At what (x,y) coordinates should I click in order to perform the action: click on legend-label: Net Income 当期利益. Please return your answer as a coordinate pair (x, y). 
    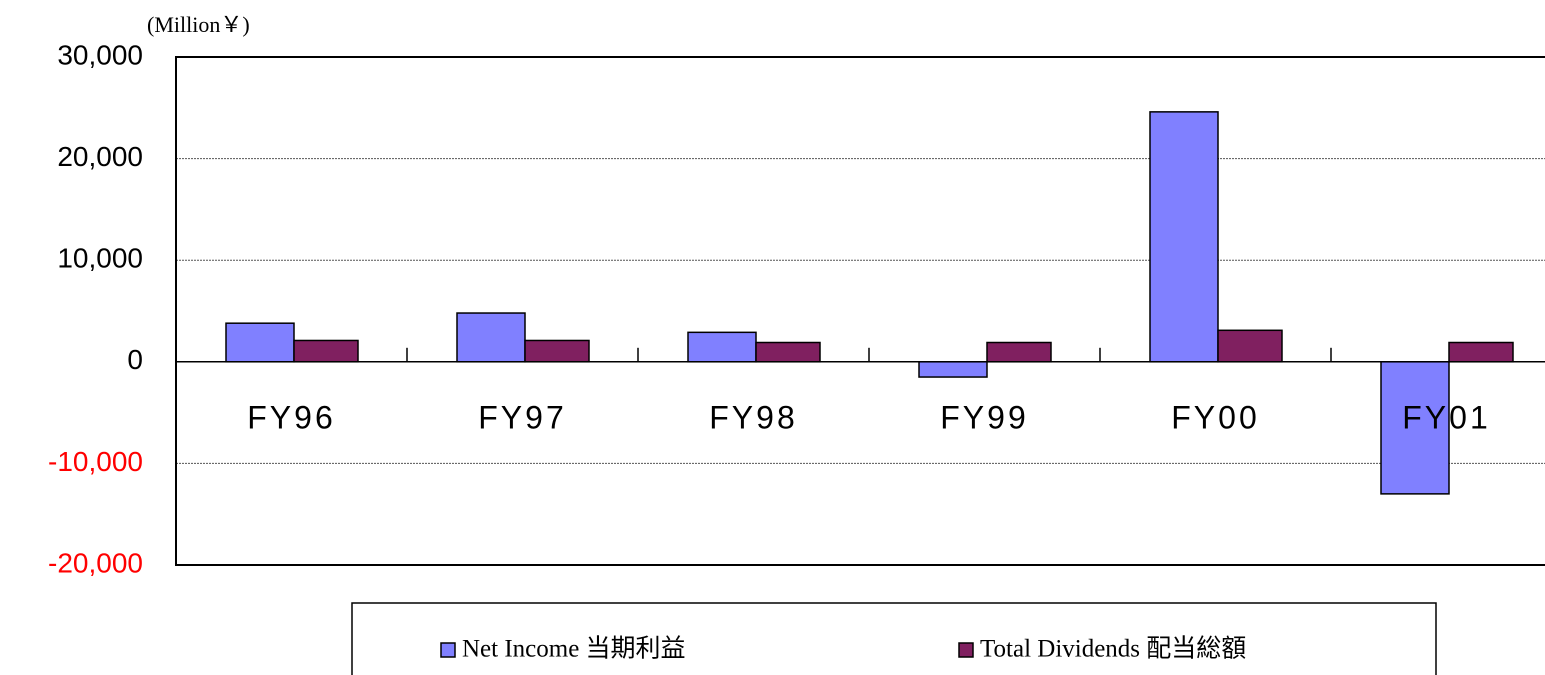
    Looking at the image, I should click on (574, 649).